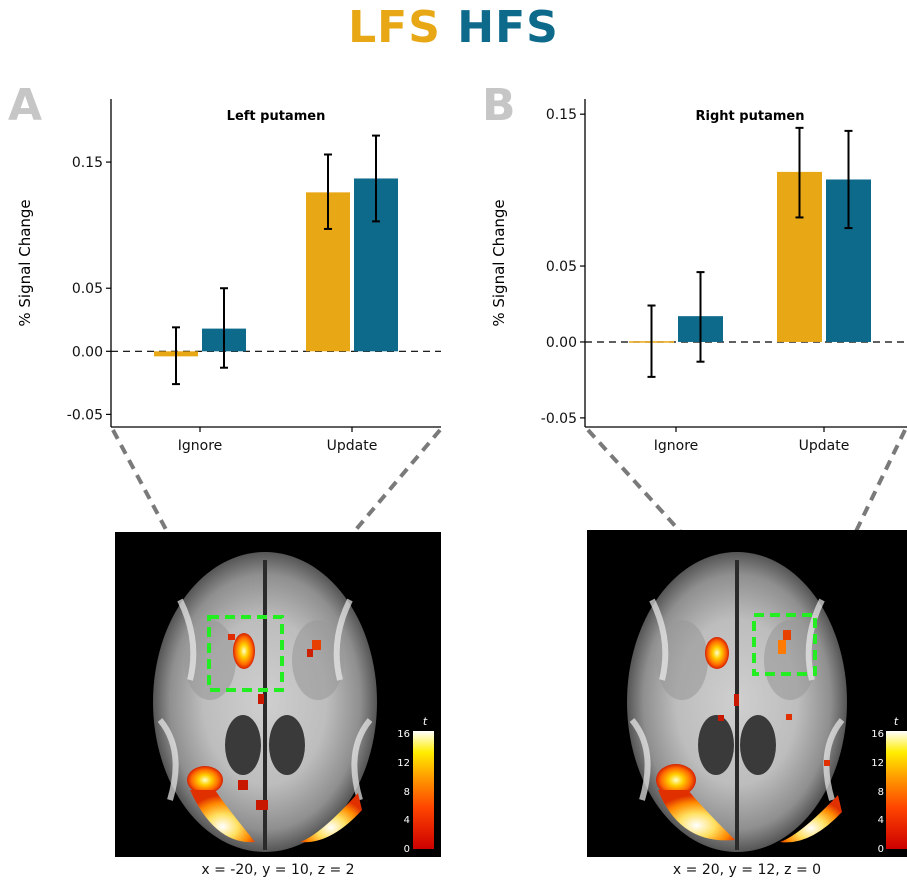  I want to click on colorbar-a-tick: 12, so click(403, 763).